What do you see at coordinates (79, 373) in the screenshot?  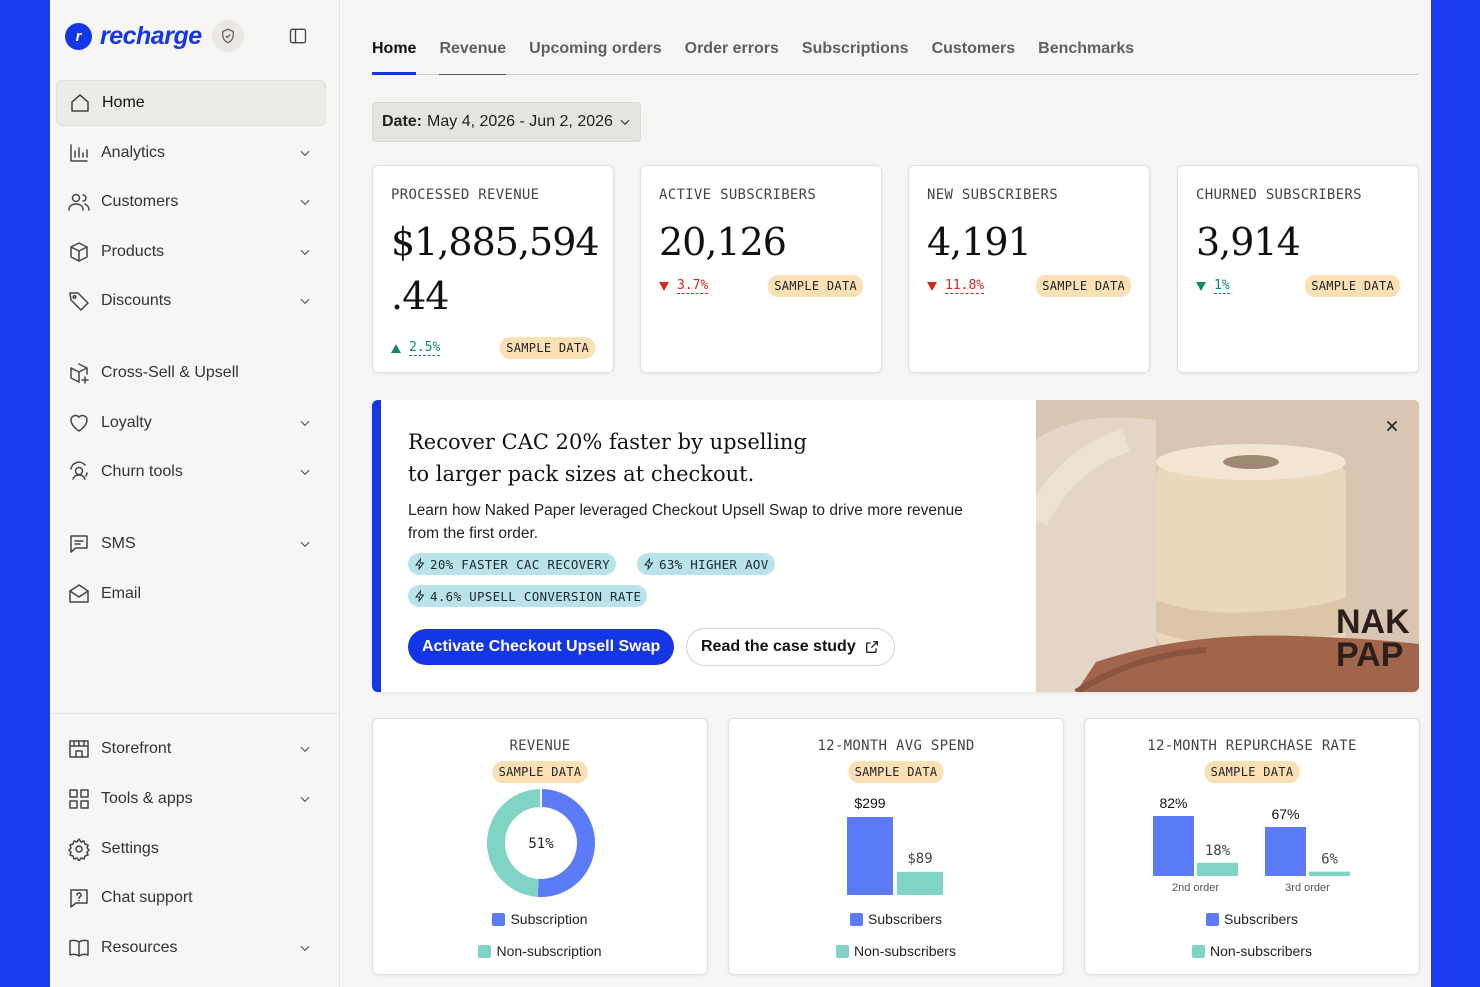 I see `box-plus-icon` at bounding box center [79, 373].